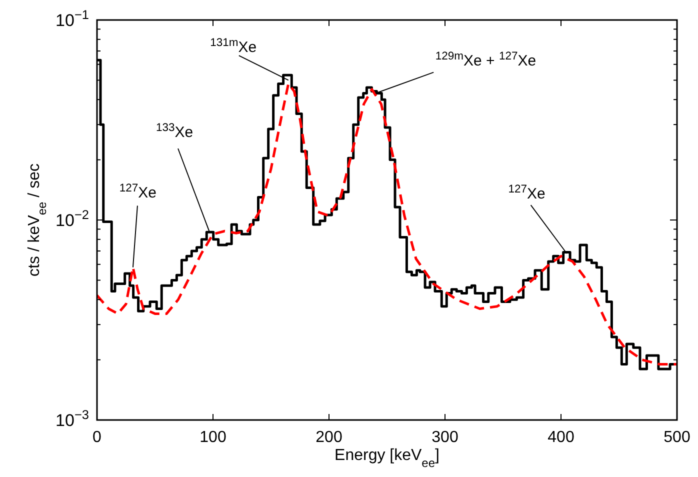 This screenshot has width=698, height=477. What do you see at coordinates (233, 46) in the screenshot?
I see `annotation: $^{131m}$Xe` at bounding box center [233, 46].